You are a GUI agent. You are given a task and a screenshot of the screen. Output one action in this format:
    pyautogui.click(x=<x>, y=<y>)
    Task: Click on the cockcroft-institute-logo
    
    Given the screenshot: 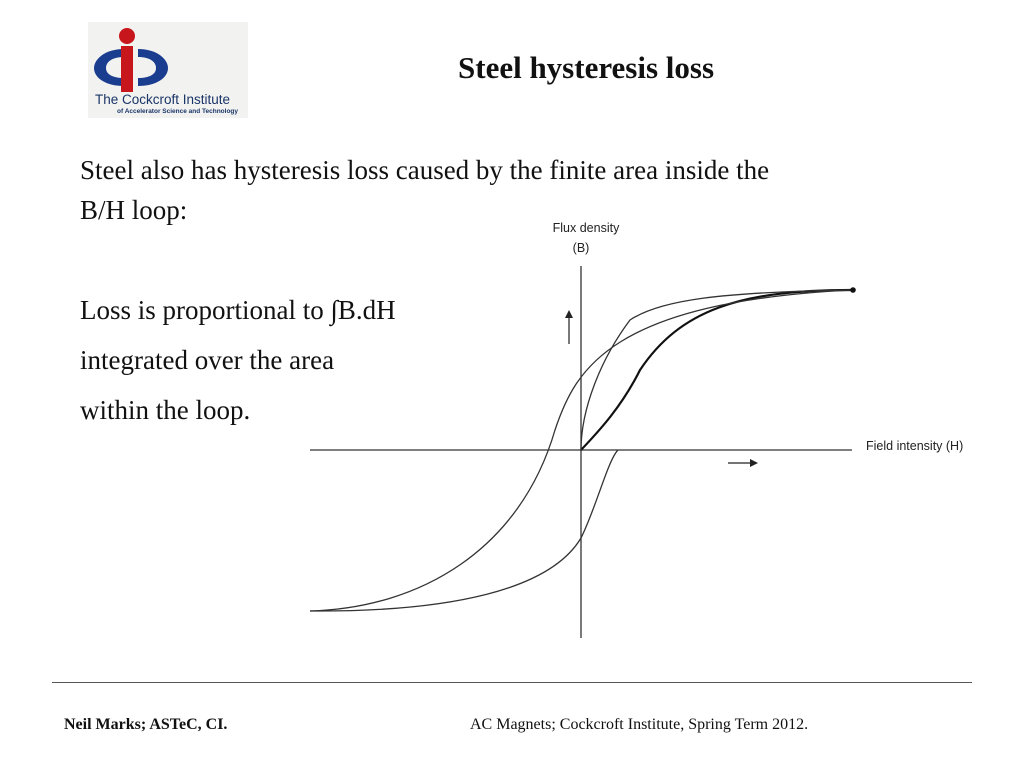 What is the action you would take?
    pyautogui.click(x=168, y=70)
    